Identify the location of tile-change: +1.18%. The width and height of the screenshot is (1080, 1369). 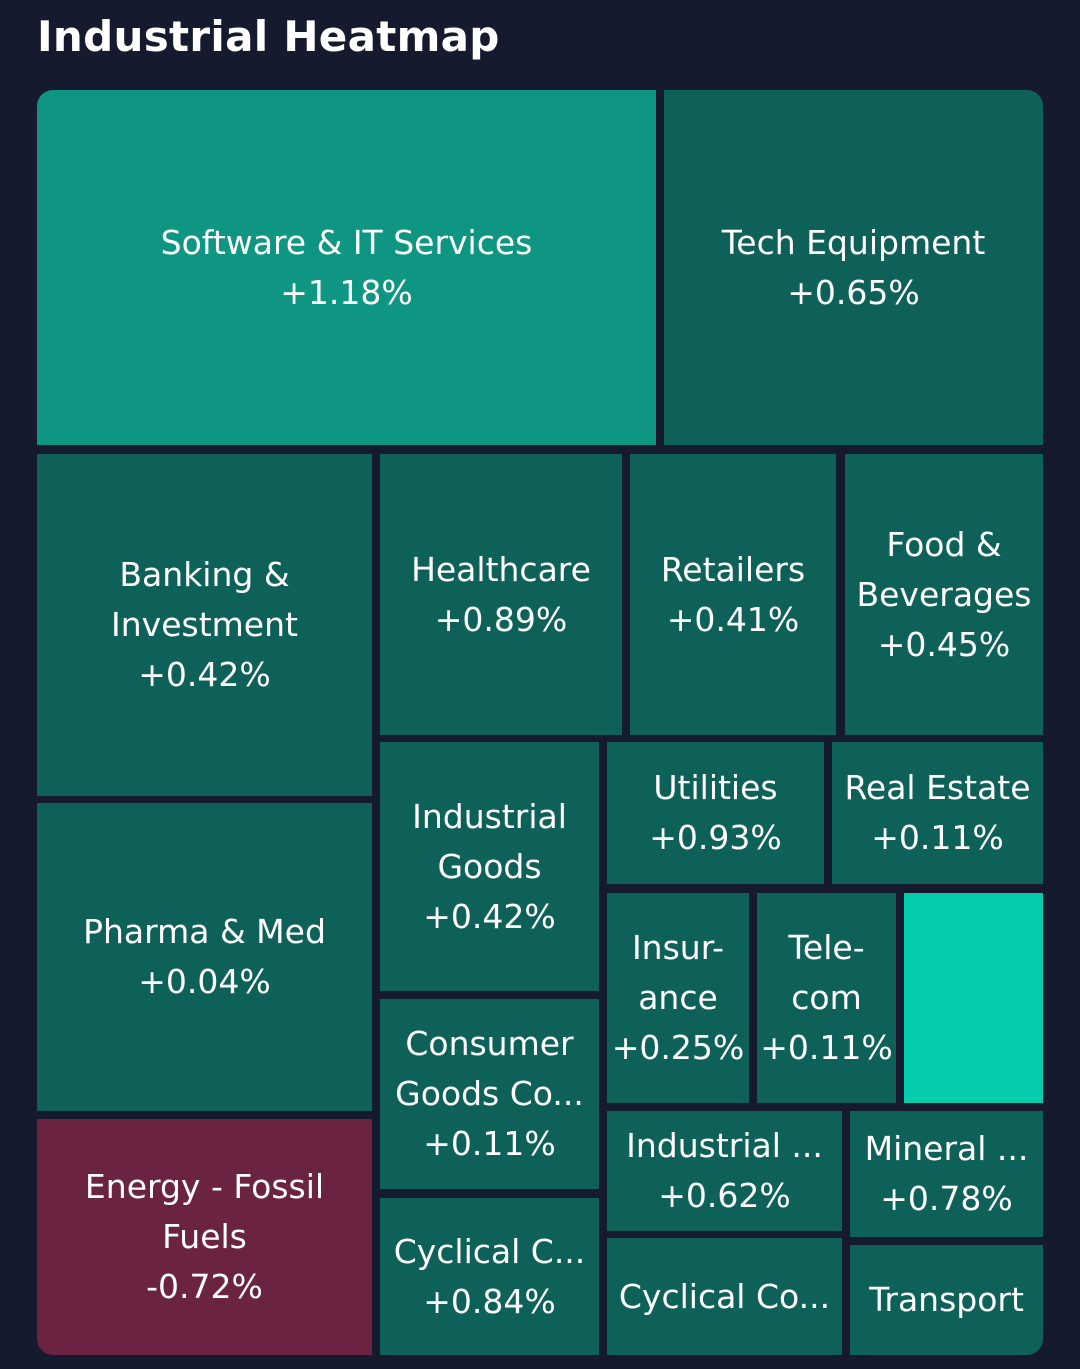
(346, 292).